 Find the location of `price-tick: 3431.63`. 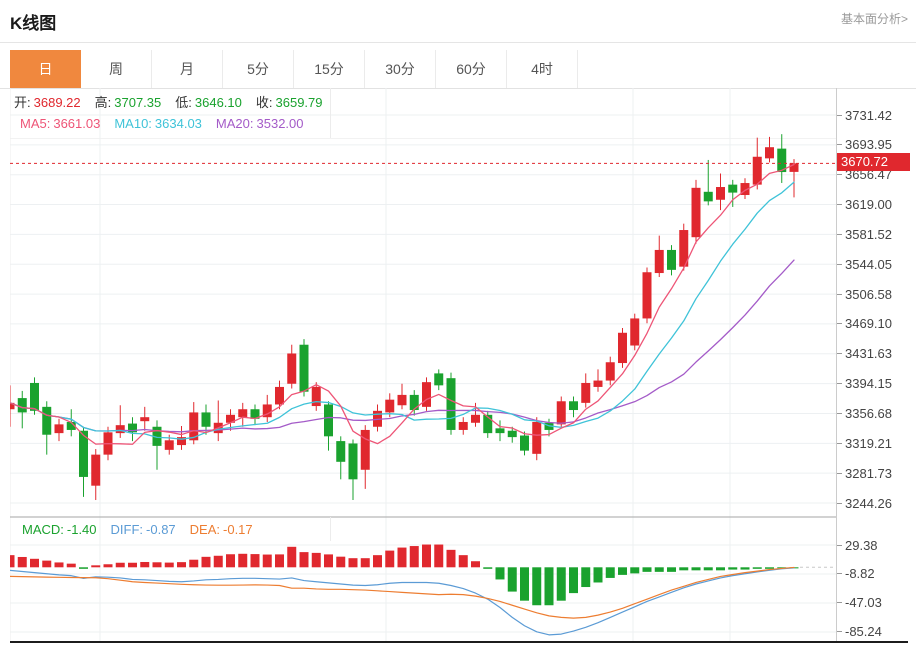

price-tick: 3431.63 is located at coordinates (864, 354).